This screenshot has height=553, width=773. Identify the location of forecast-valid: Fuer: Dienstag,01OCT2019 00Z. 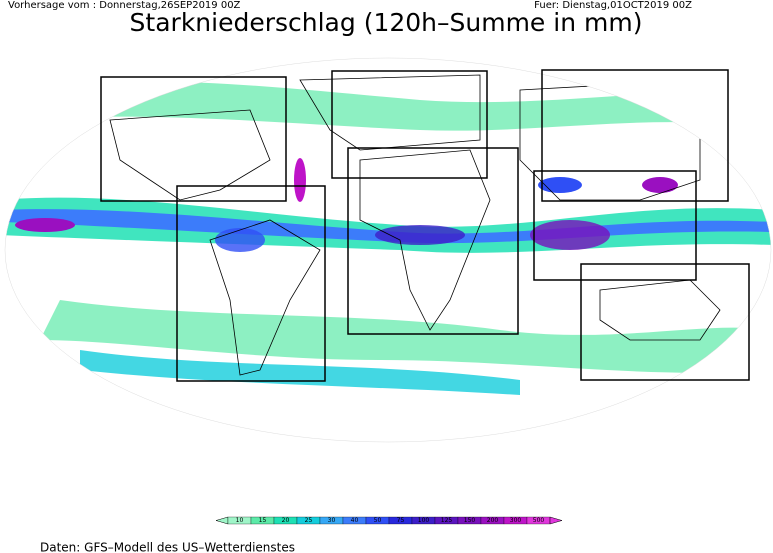
(613, 5).